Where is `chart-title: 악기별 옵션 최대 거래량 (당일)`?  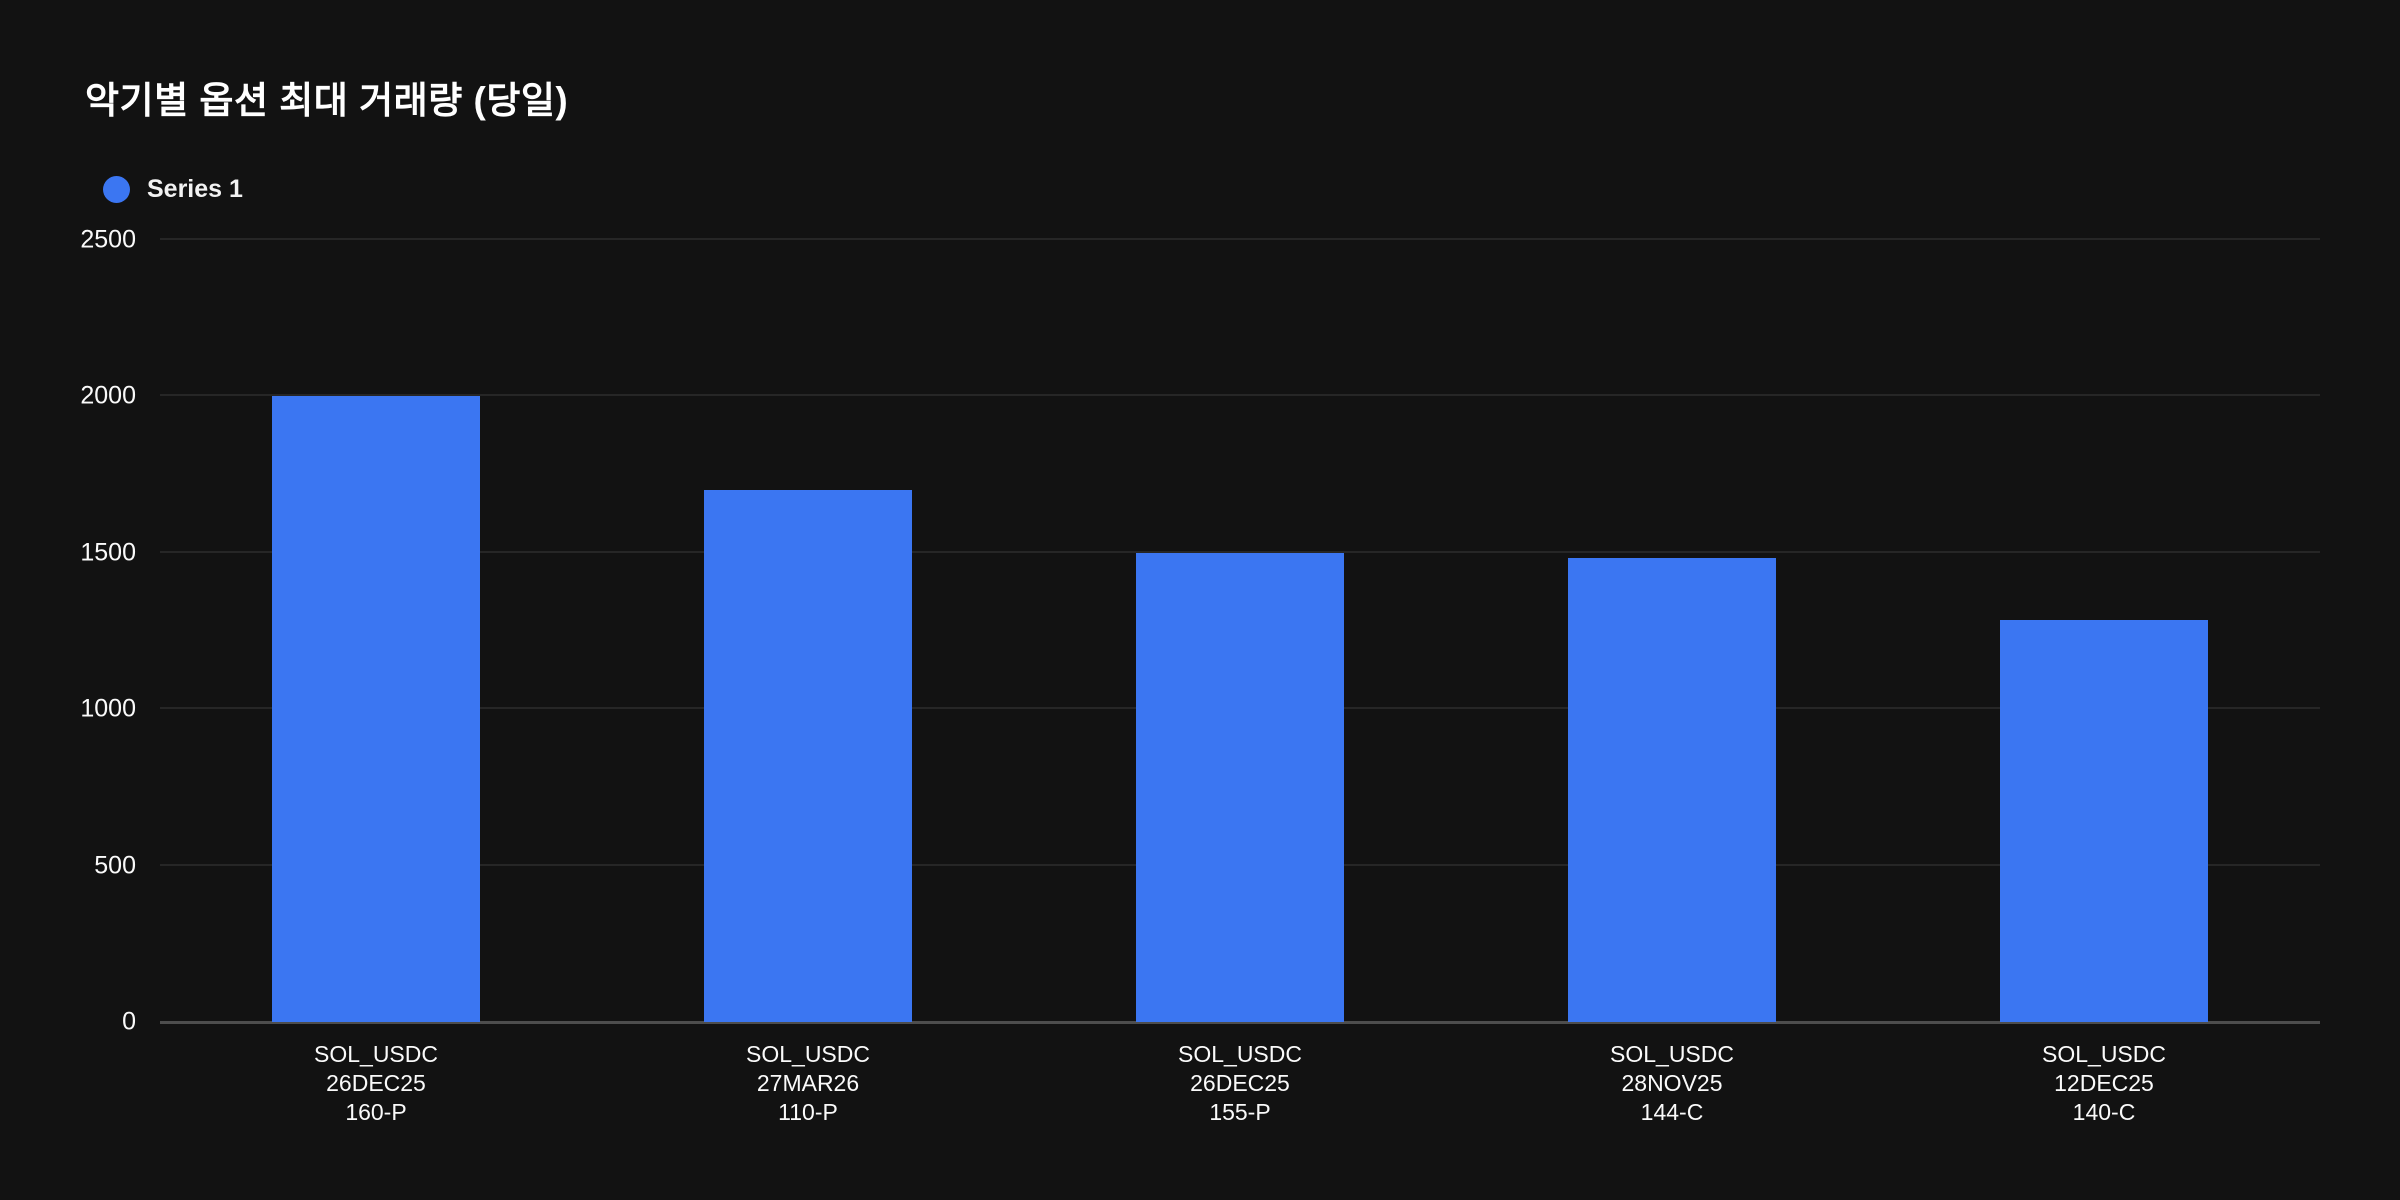 chart-title: 악기별 옵션 최대 거래량 (당일) is located at coordinates (327, 100).